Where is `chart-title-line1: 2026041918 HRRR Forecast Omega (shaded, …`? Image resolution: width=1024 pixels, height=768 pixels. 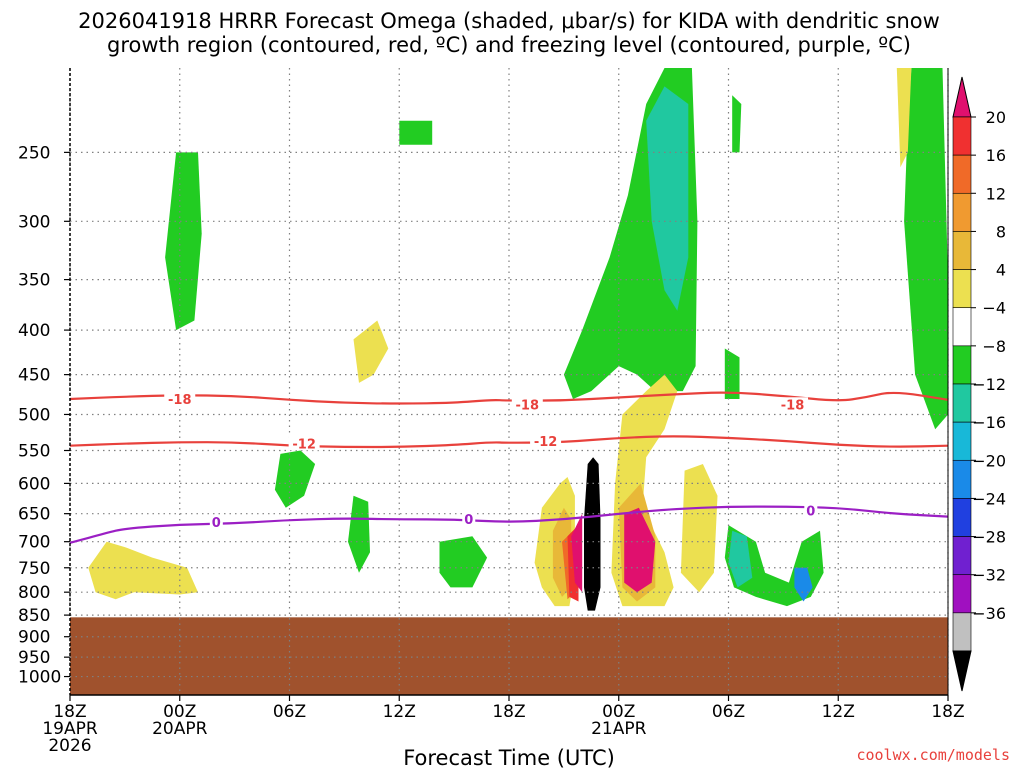 chart-title-line1: 2026041918 HRRR Forecast Omega (shaded, … is located at coordinates (509, 21).